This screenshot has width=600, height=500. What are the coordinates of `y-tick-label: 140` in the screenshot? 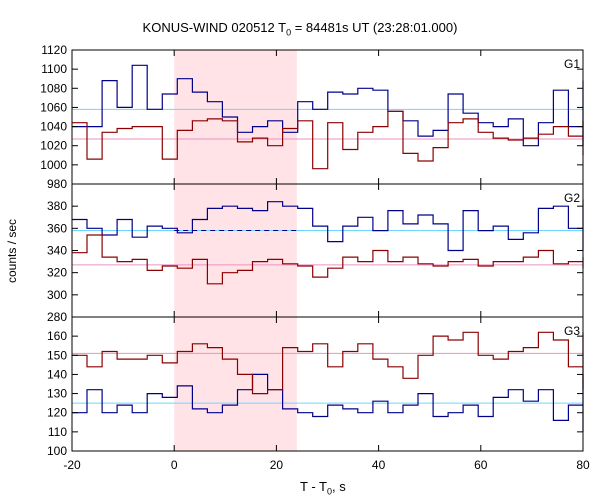 It's located at (57, 374).